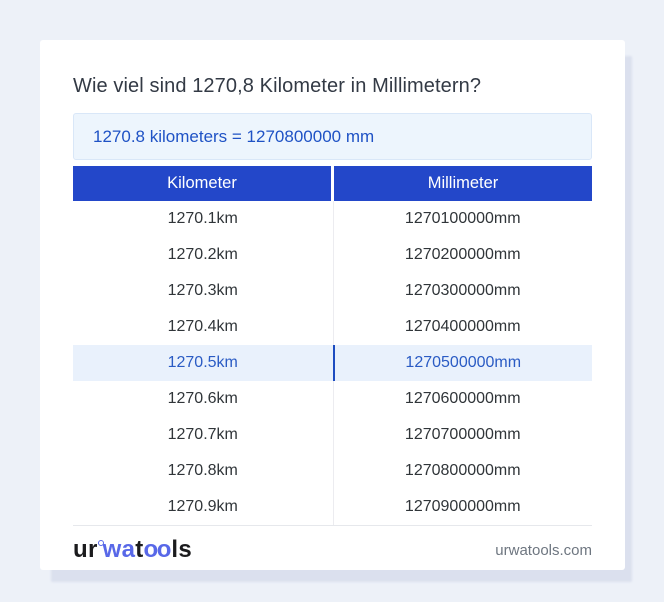  I want to click on mm-value: 1270200000mm, so click(462, 255).